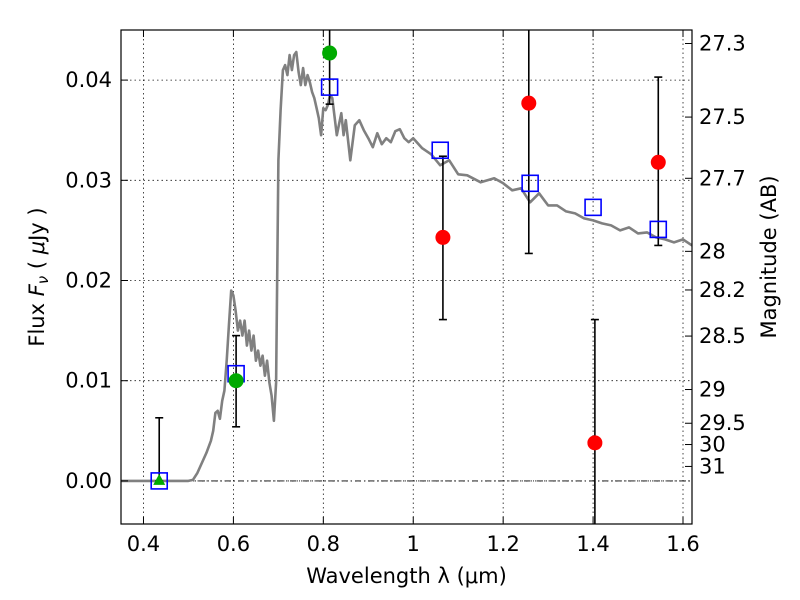 This screenshot has height=600, width=800. What do you see at coordinates (37, 265) in the screenshot?
I see `y-axis-label-open-paren: (` at bounding box center [37, 265].